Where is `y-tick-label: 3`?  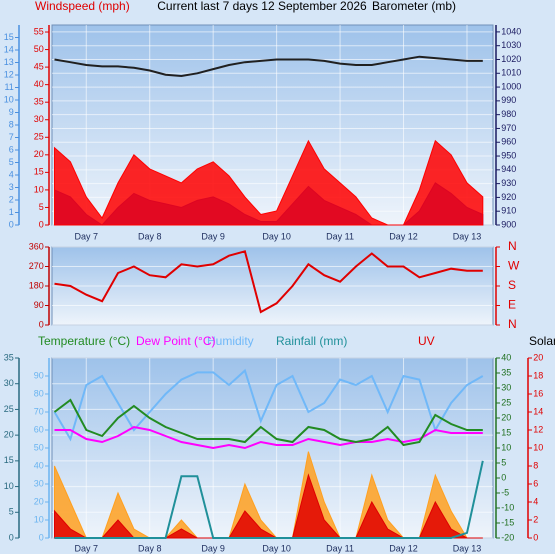
y-tick-label: 3 is located at coordinates (11, 187).